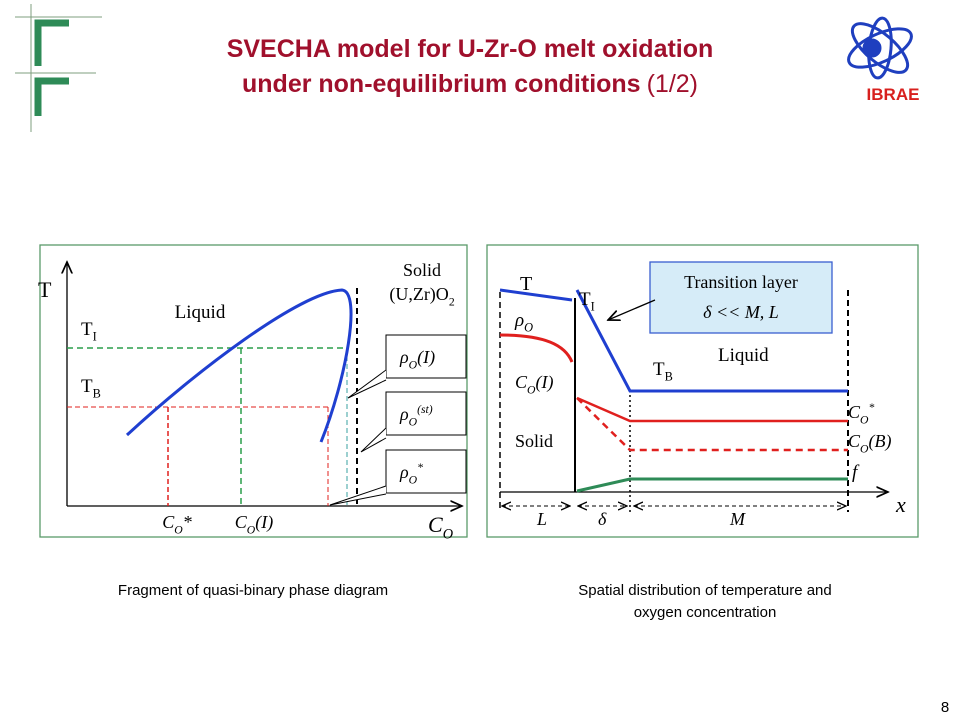 The image size is (960, 720). I want to click on axis-label: T, so click(45, 289).